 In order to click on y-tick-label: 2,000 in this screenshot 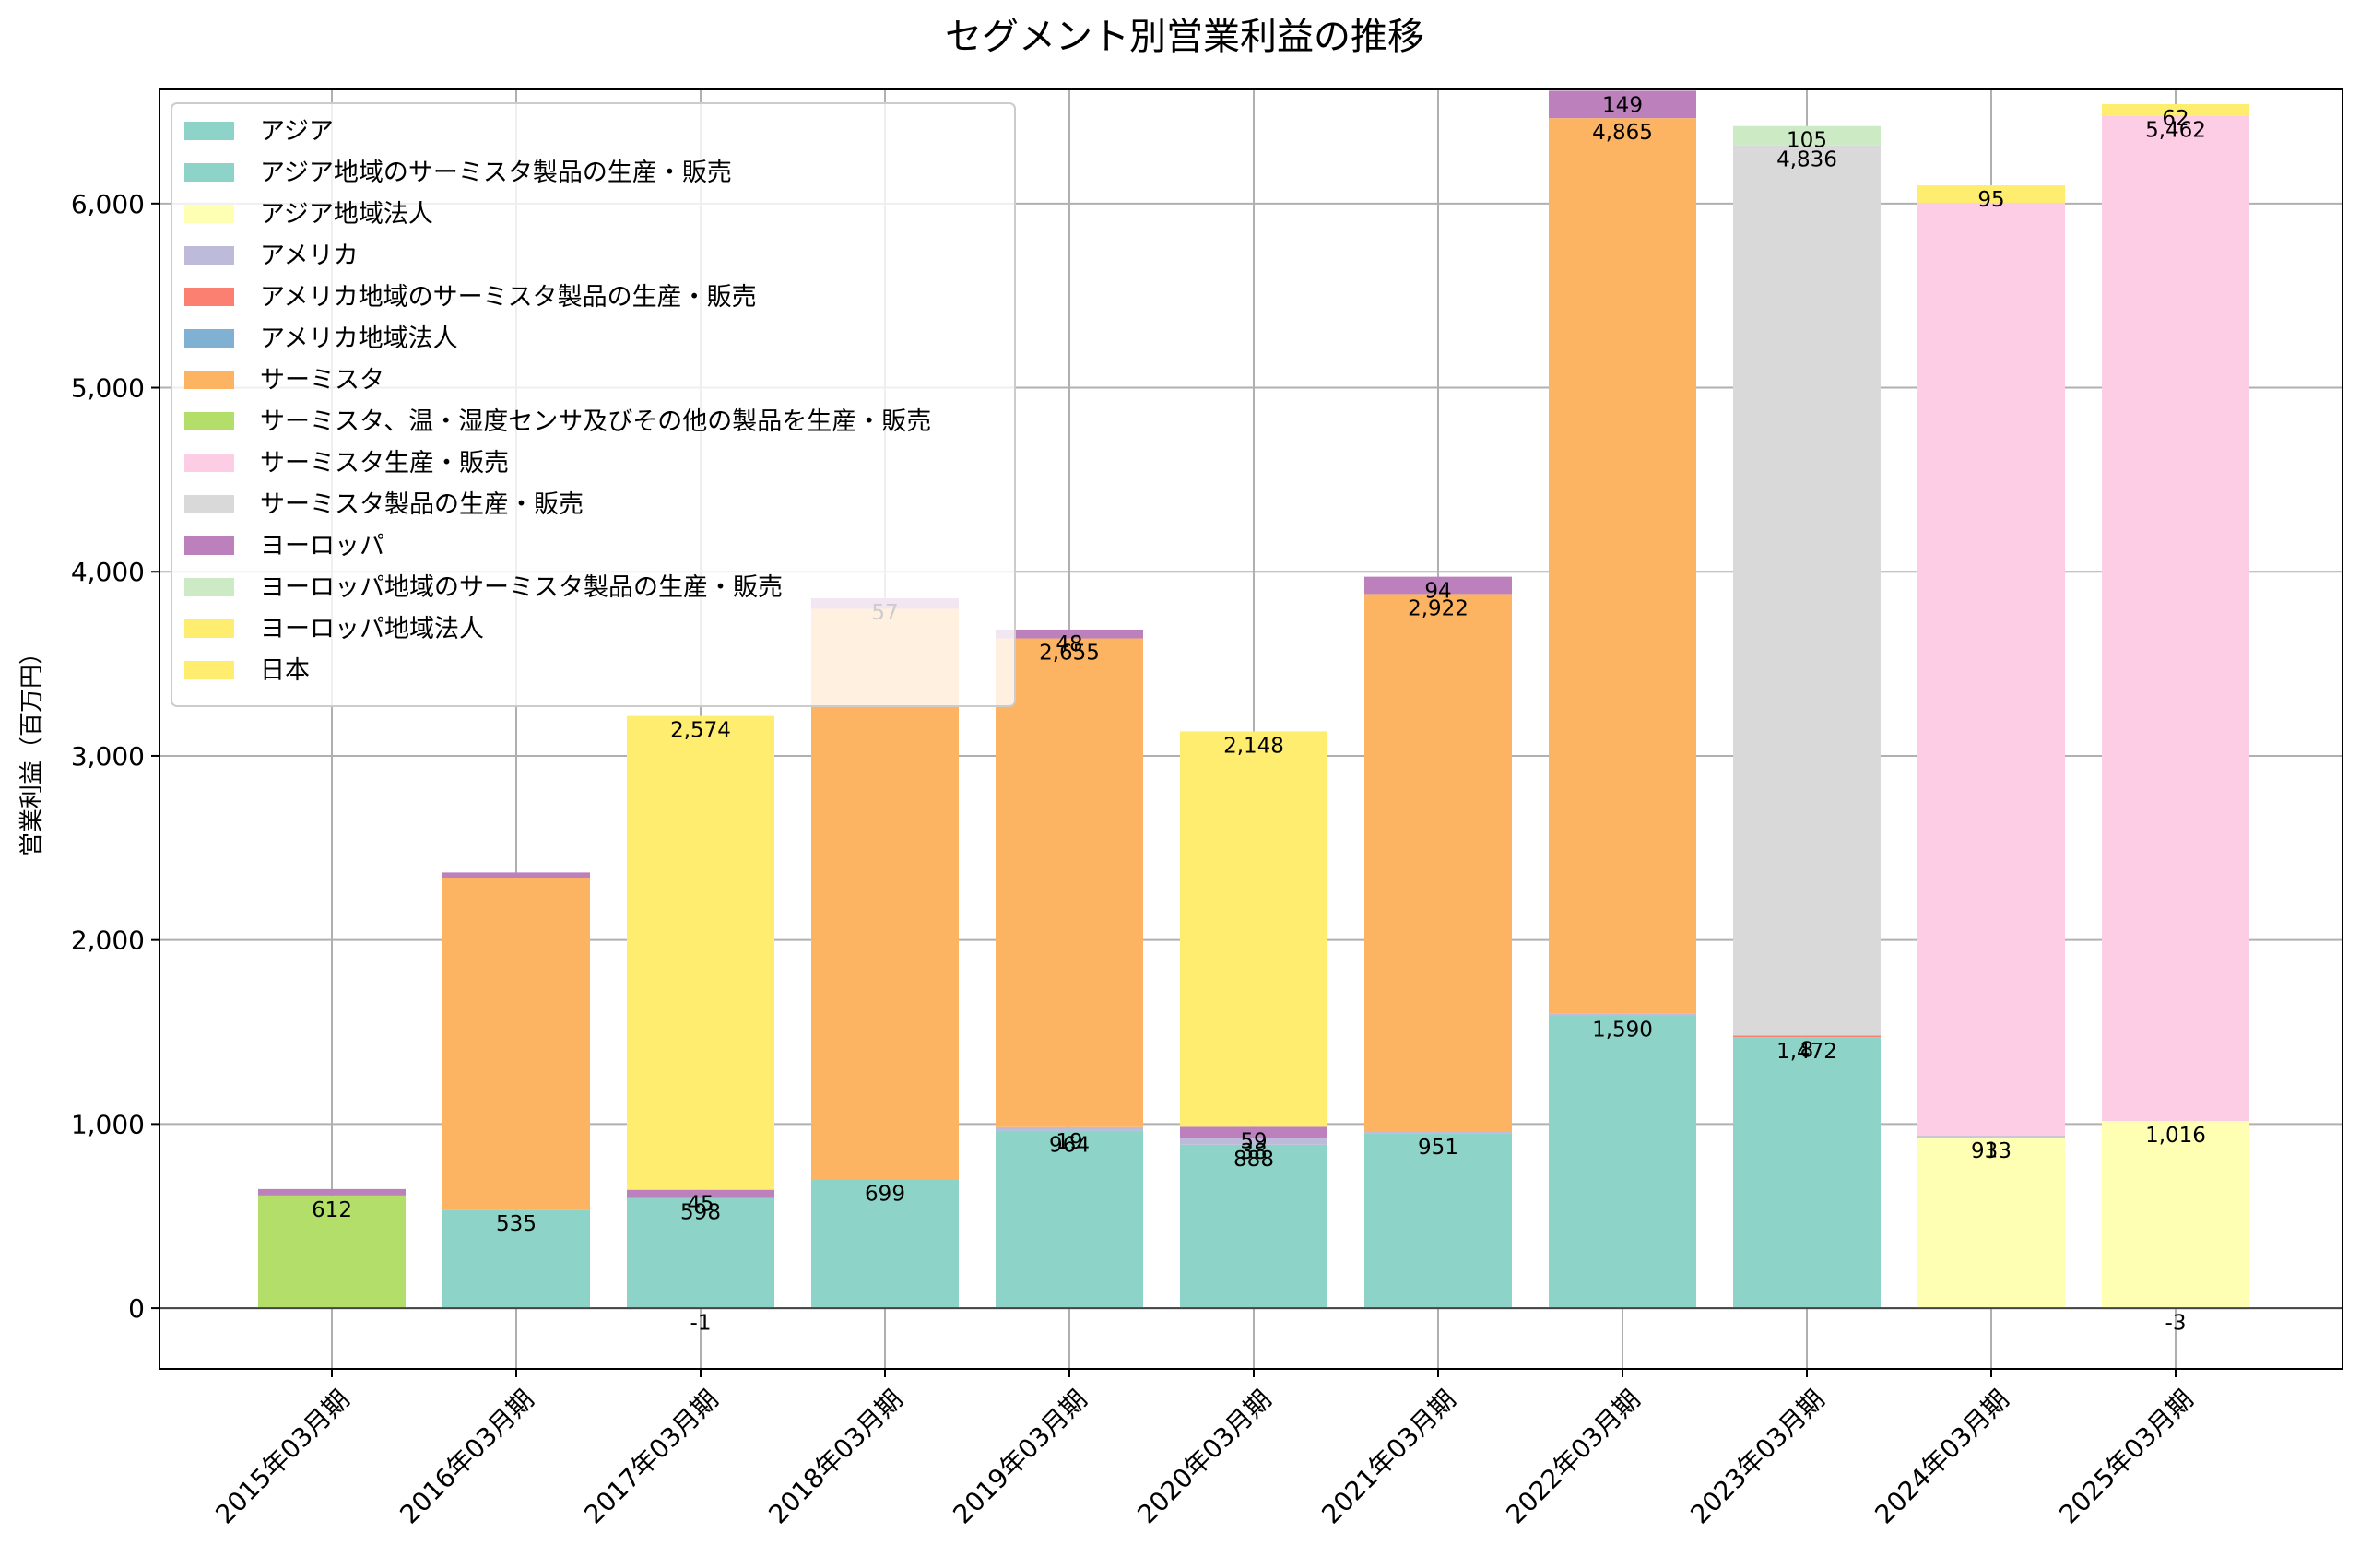, I will do `click(108, 940)`.